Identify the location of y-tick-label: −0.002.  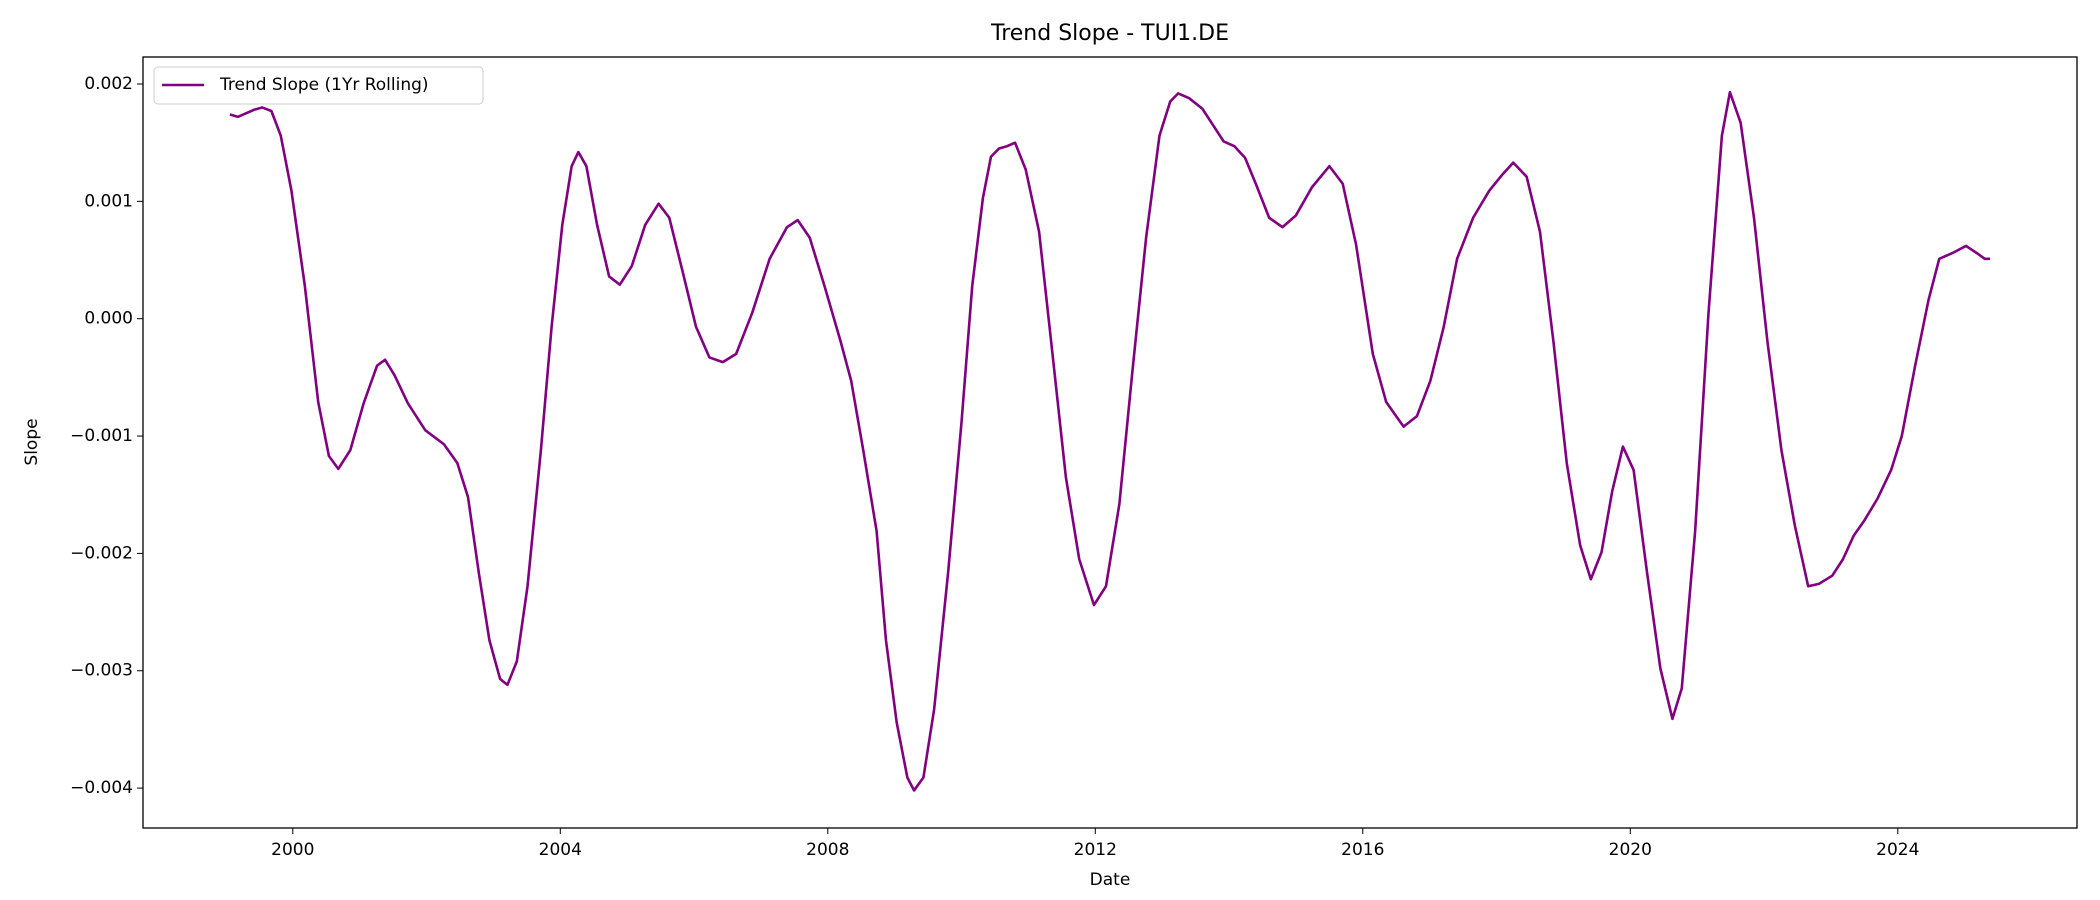
(101, 553).